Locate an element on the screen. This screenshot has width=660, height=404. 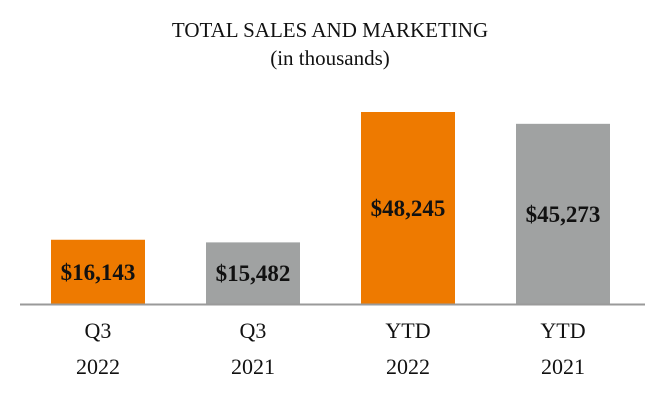
data-label: $48,245 is located at coordinates (408, 208).